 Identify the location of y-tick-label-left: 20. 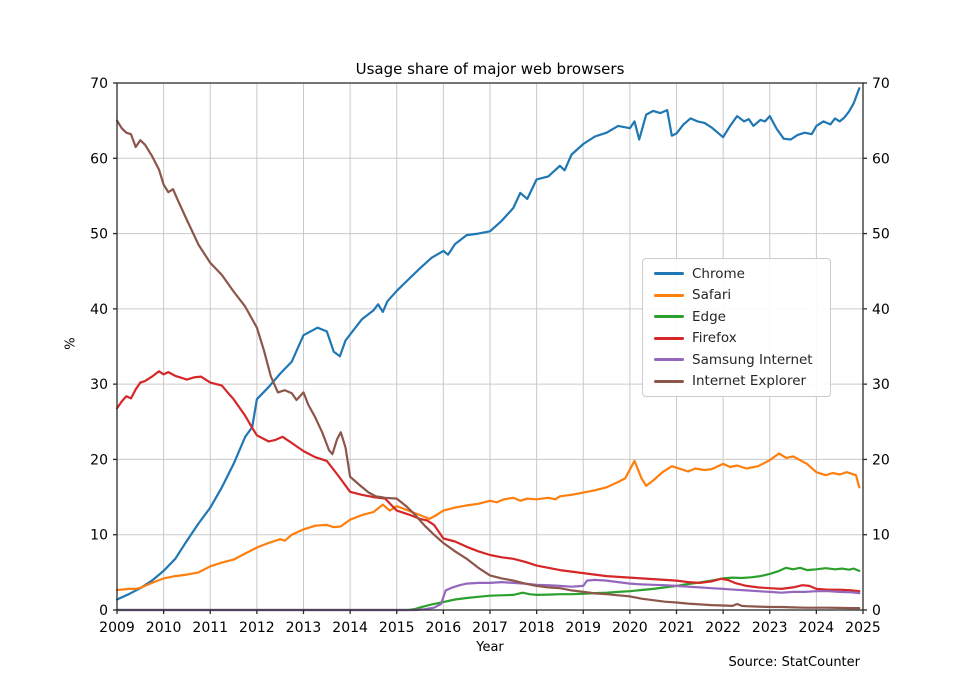
(99, 460).